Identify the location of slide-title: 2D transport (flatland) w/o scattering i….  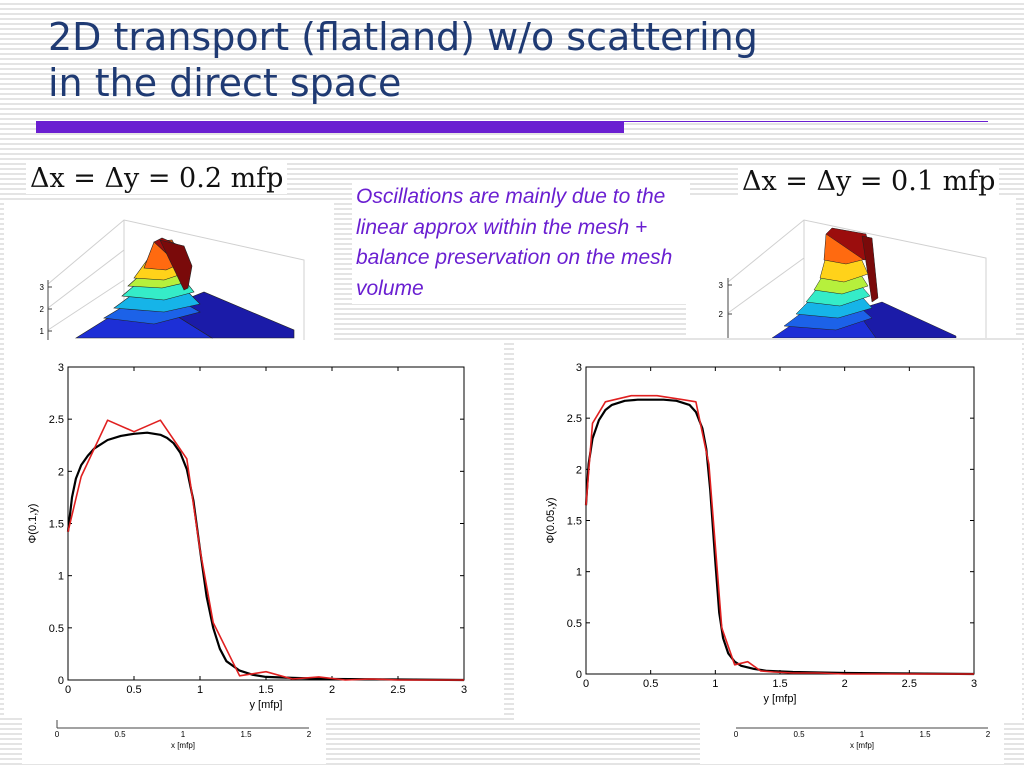
(403, 60).